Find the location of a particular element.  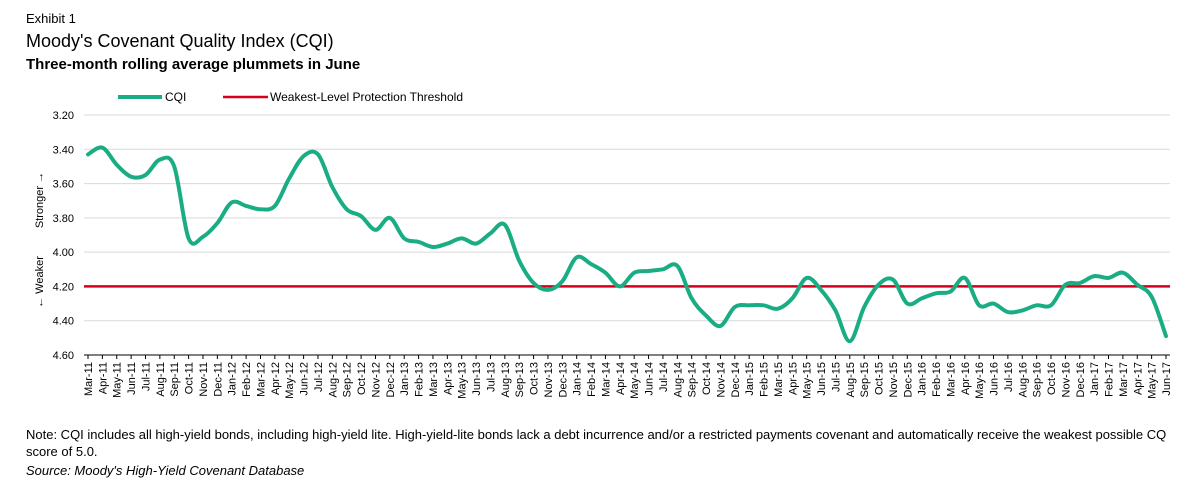

x-tick-label: Jan-12 is located at coordinates (233, 379).